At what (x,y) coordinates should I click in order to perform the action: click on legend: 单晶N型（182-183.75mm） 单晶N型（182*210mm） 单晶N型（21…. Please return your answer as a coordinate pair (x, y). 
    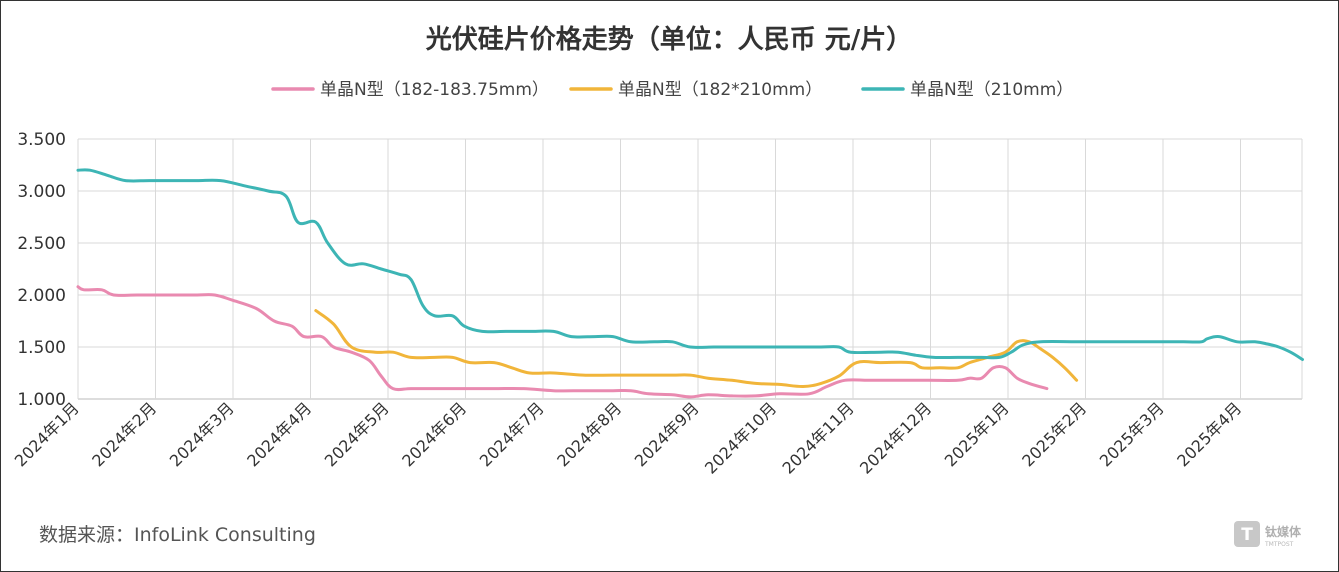
    Looking at the image, I should click on (672, 90).